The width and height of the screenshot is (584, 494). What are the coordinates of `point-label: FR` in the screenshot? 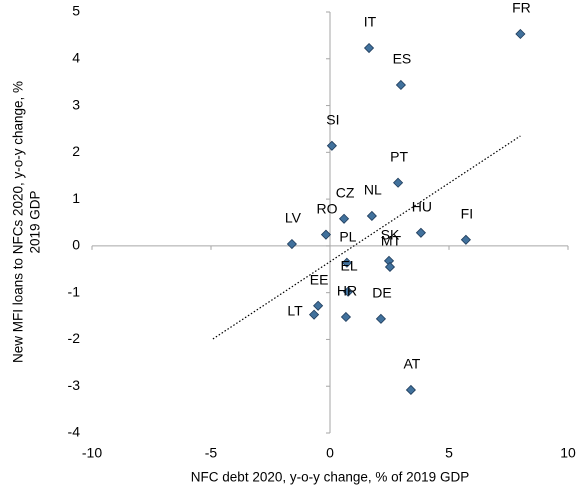 It's located at (521, 8).